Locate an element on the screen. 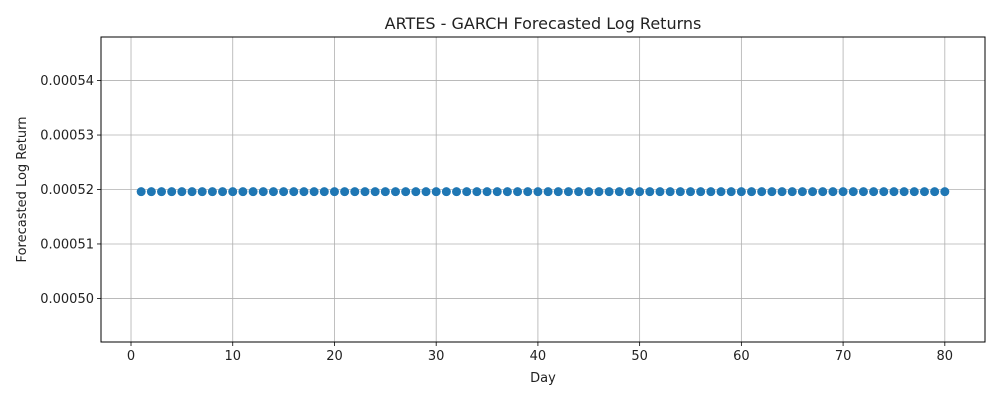  y-tick-label: 0.00052 is located at coordinates (67, 190).